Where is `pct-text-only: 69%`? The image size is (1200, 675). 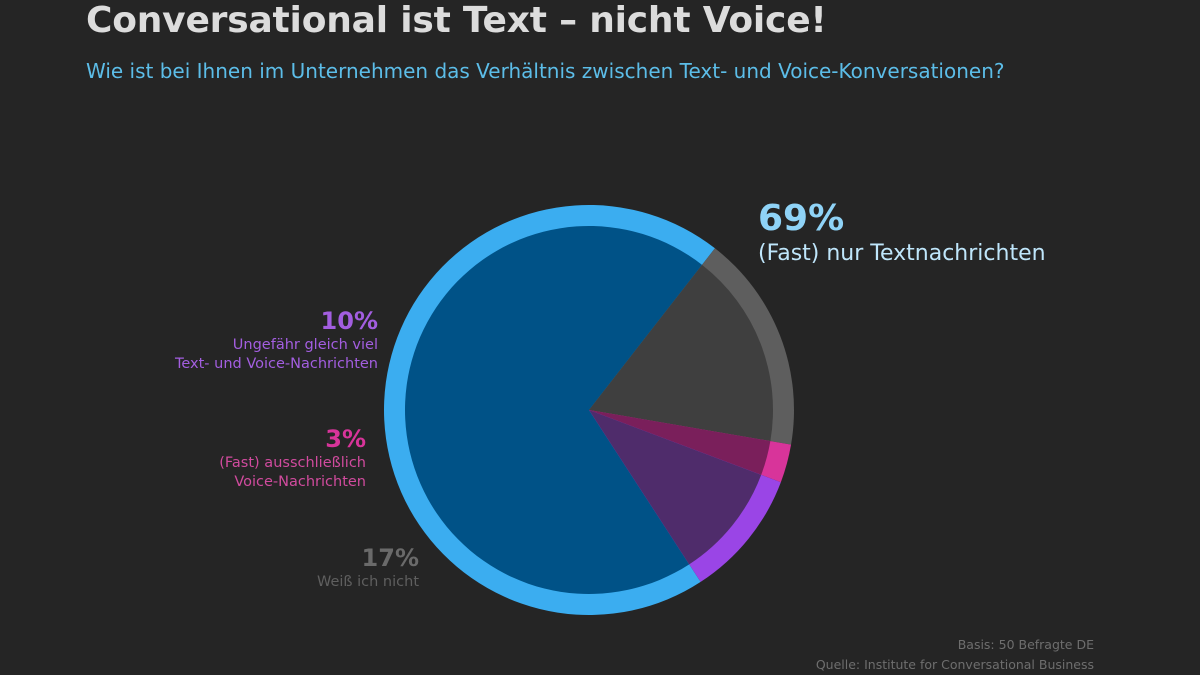 pct-text-only: 69% is located at coordinates (801, 218).